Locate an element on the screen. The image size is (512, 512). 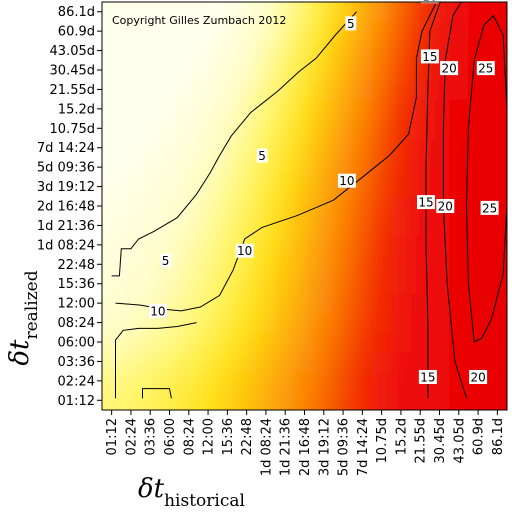
x-tick-label: 2d 16:48 is located at coordinates (305, 447).